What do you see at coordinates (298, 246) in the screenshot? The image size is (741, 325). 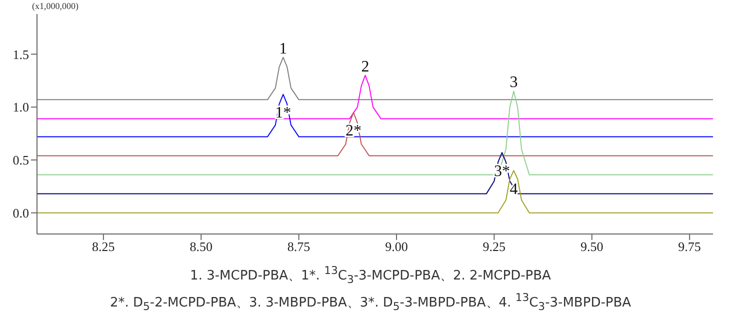 I see `x-tick-label: 8.75` at bounding box center [298, 246].